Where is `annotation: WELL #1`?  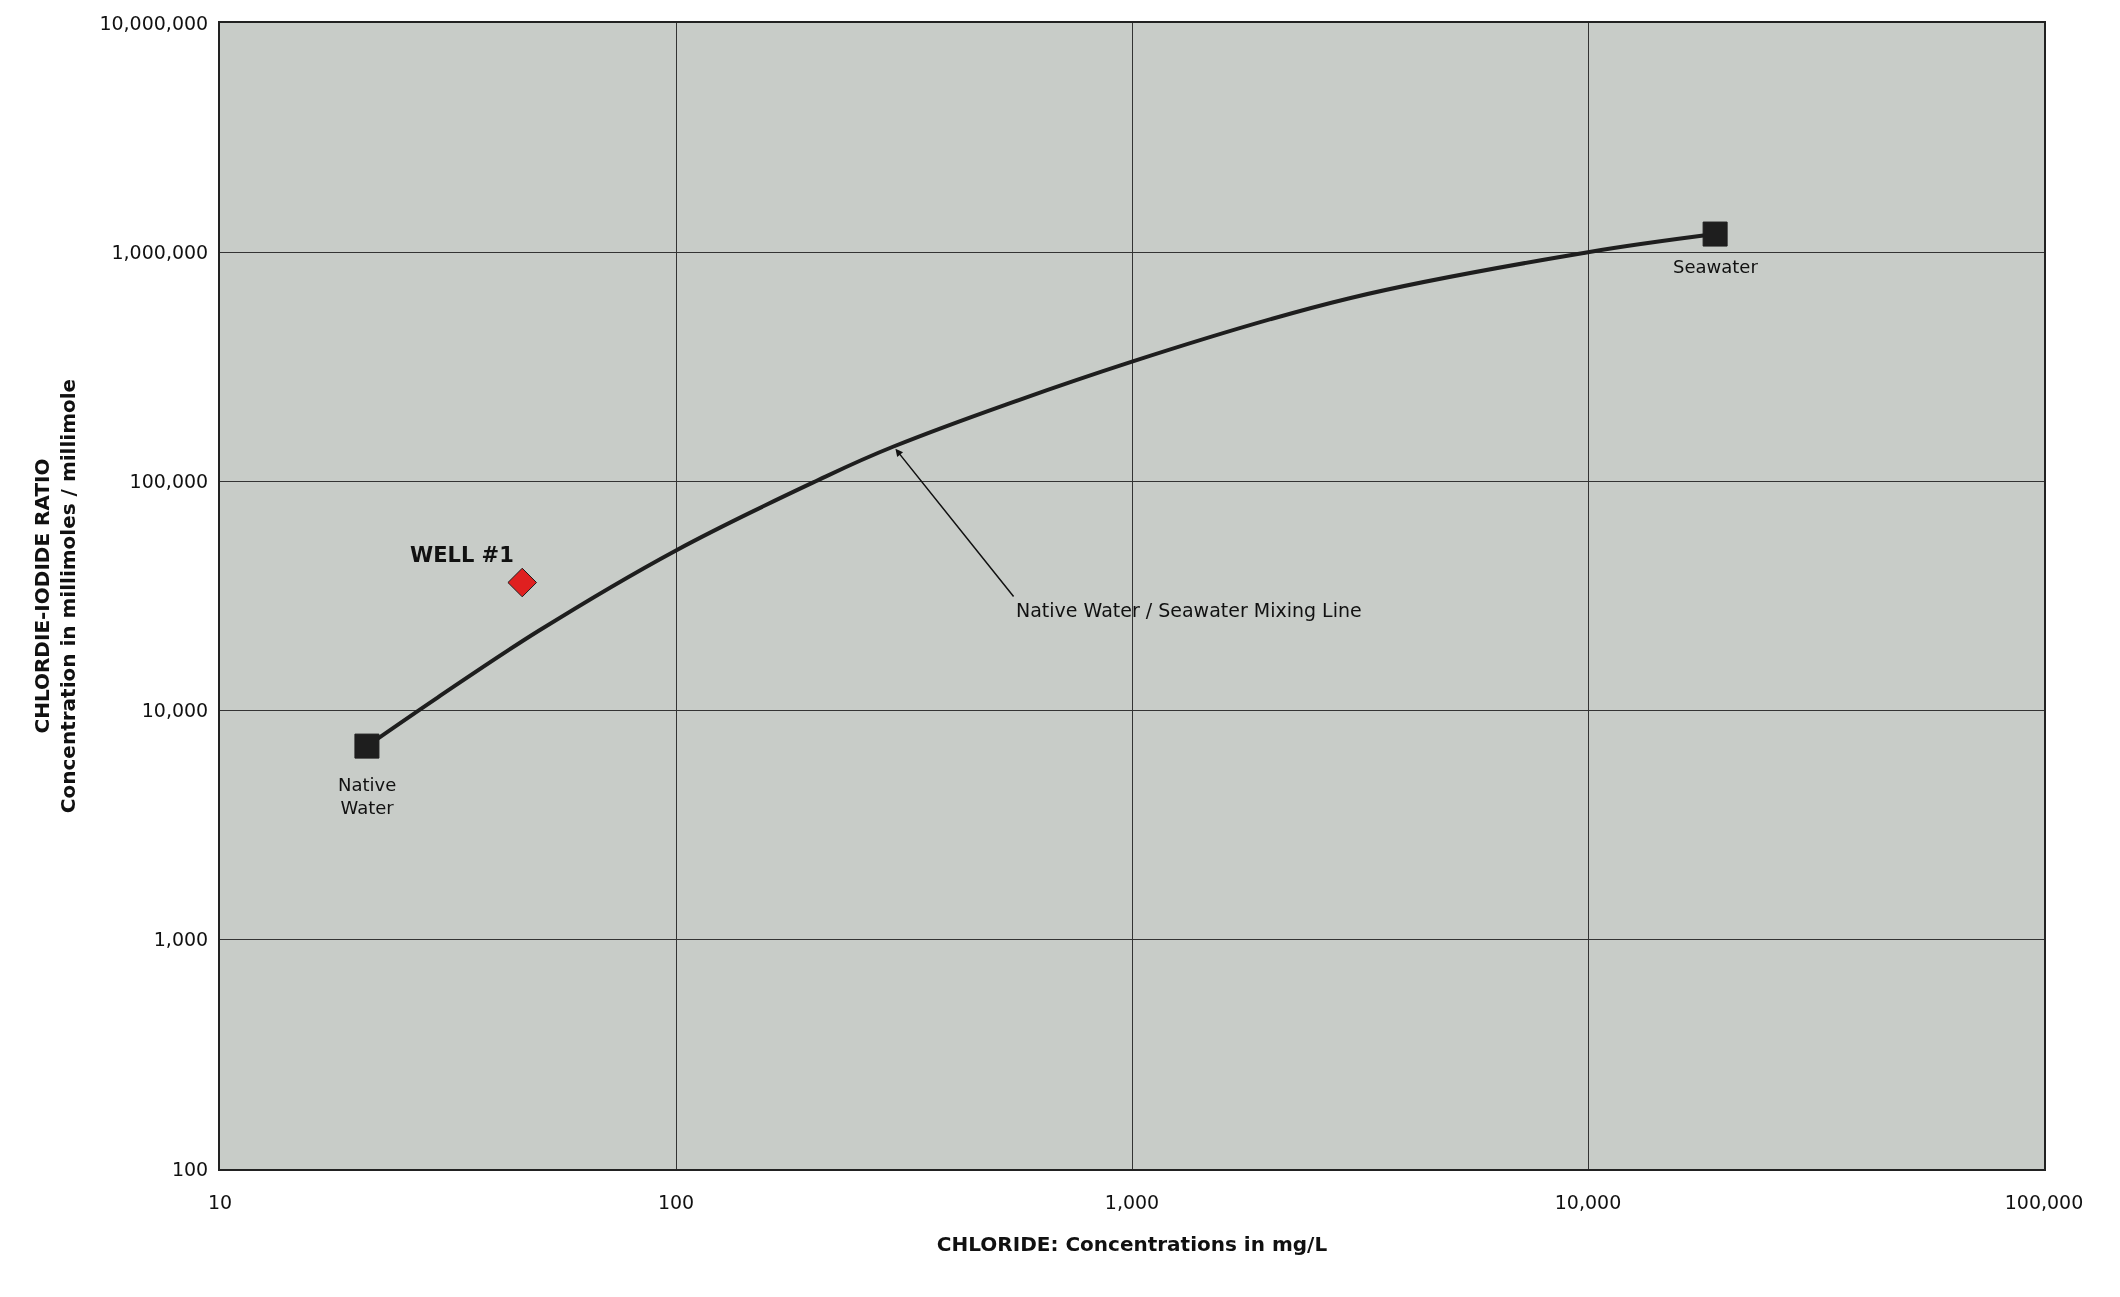
annotation: WELL #1 is located at coordinates (462, 555).